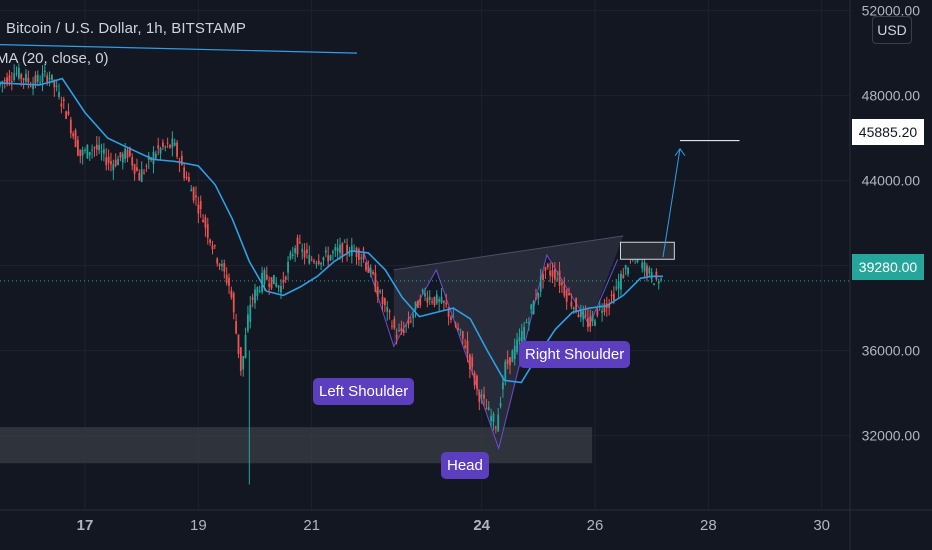  What do you see at coordinates (575, 354) in the screenshot?
I see `right-shoulder-label: Right Shoulder` at bounding box center [575, 354].